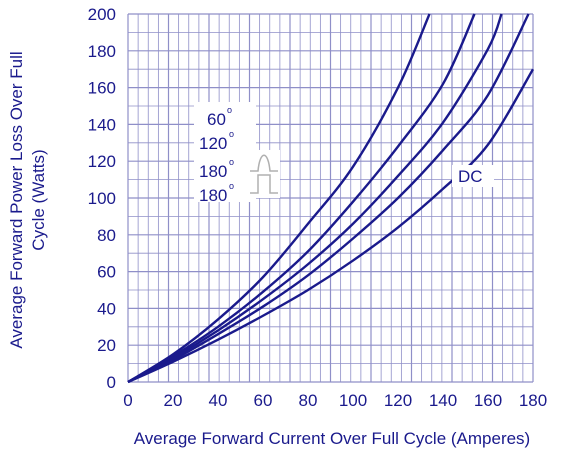 The height and width of the screenshot is (452, 578). What do you see at coordinates (38, 199) in the screenshot?
I see `y-axis-title-line2: Cycle (Watts)` at bounding box center [38, 199].